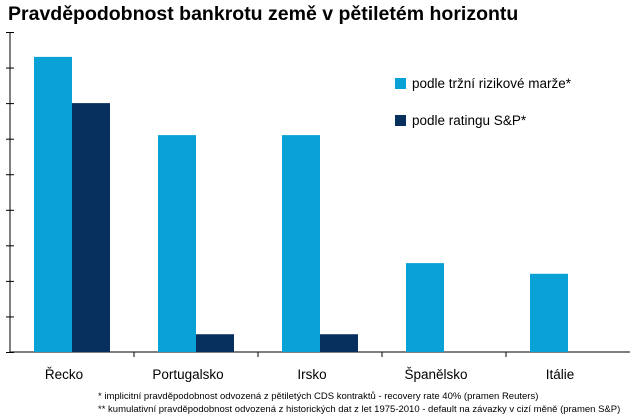  What do you see at coordinates (400, 120) in the screenshot?
I see `legend-swatch-series2` at bounding box center [400, 120].